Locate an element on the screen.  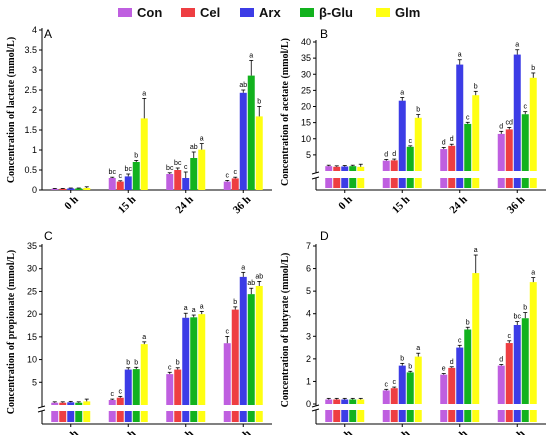
legend-swatch-con is located at coordinates (125, 12).